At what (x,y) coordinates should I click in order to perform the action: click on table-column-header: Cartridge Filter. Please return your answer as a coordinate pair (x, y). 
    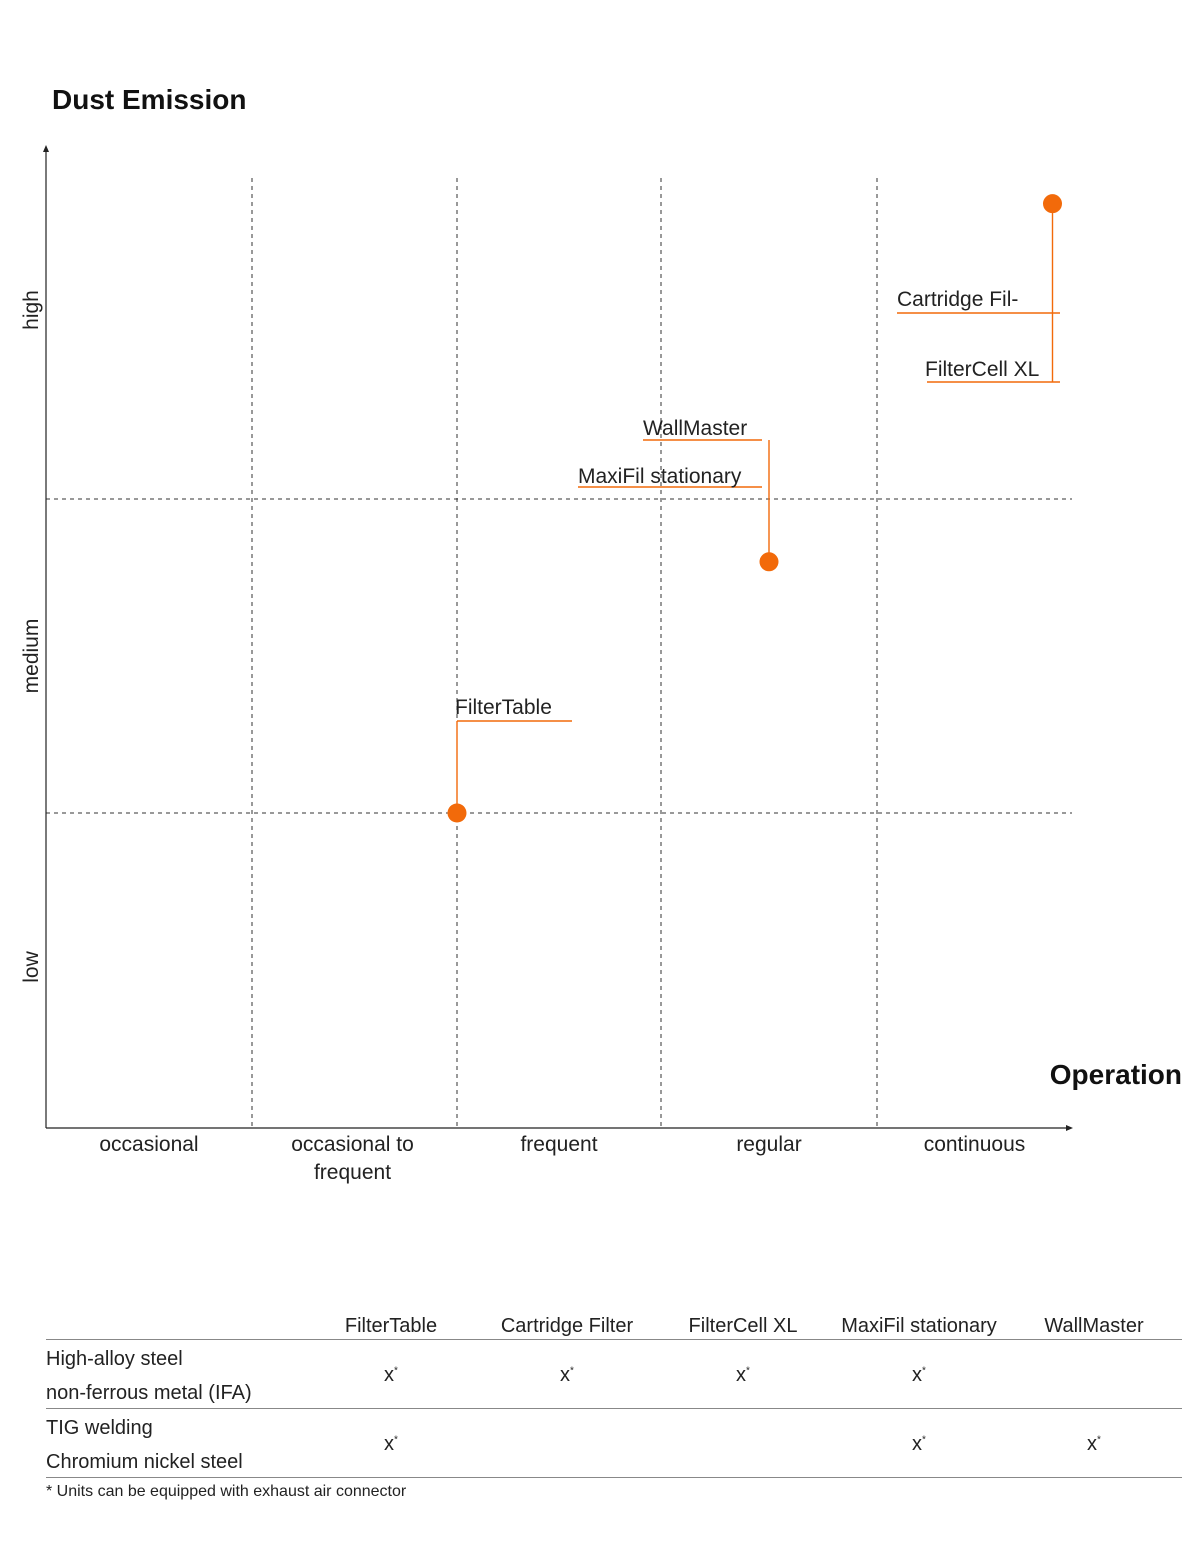
    Looking at the image, I should click on (567, 1326).